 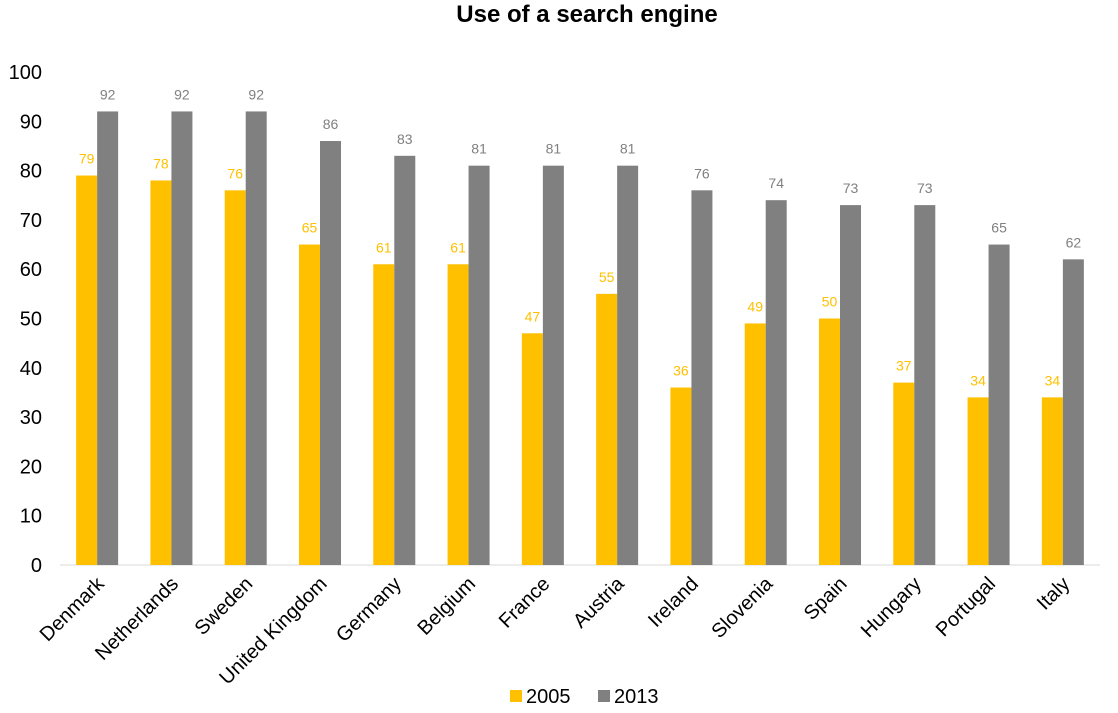 What do you see at coordinates (776, 382) in the screenshot?
I see `bar-2013-slovenia` at bounding box center [776, 382].